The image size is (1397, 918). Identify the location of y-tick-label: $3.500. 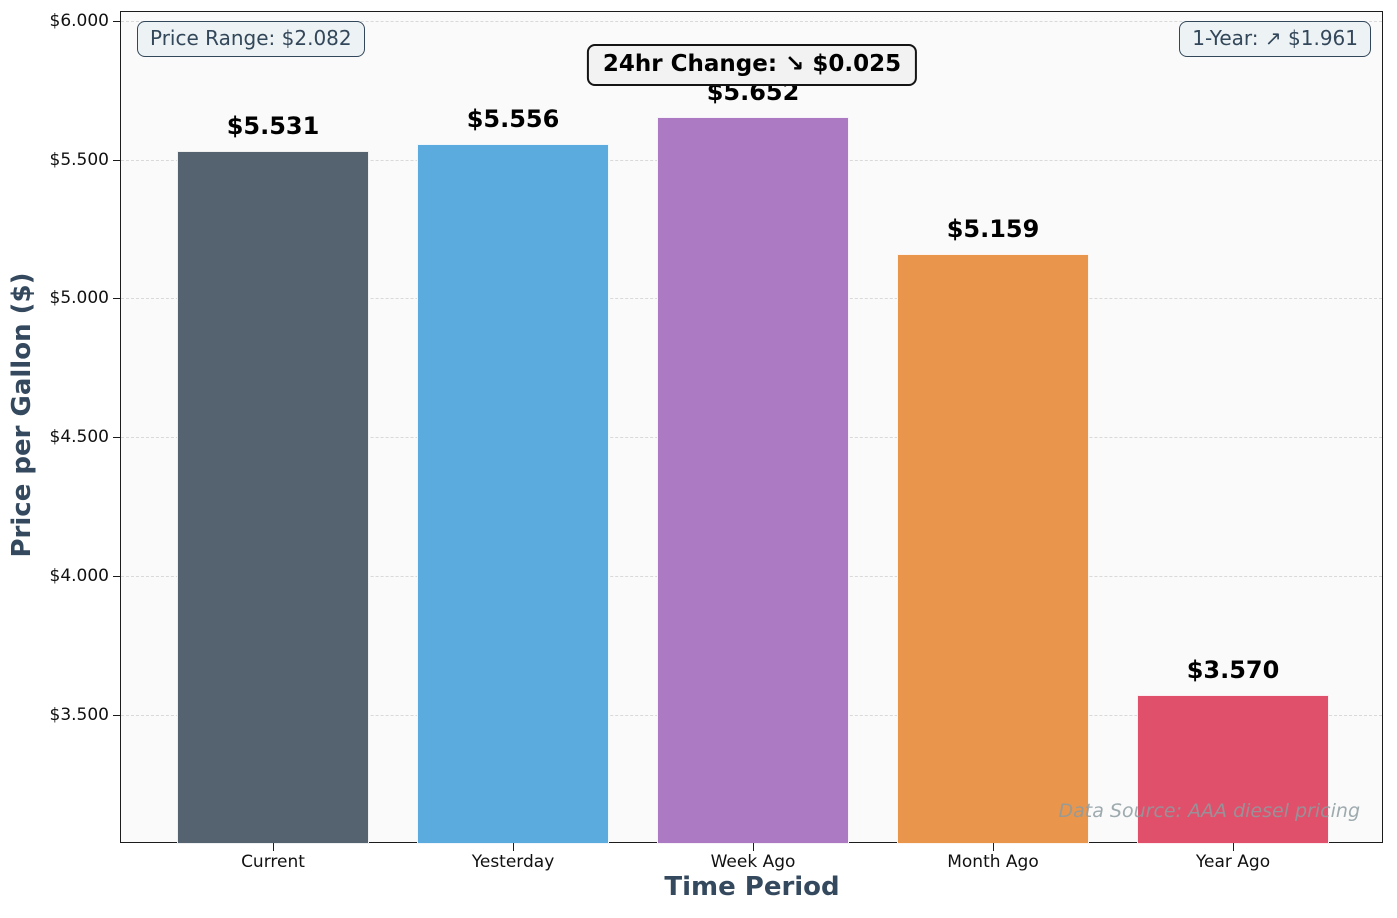
(79, 714).